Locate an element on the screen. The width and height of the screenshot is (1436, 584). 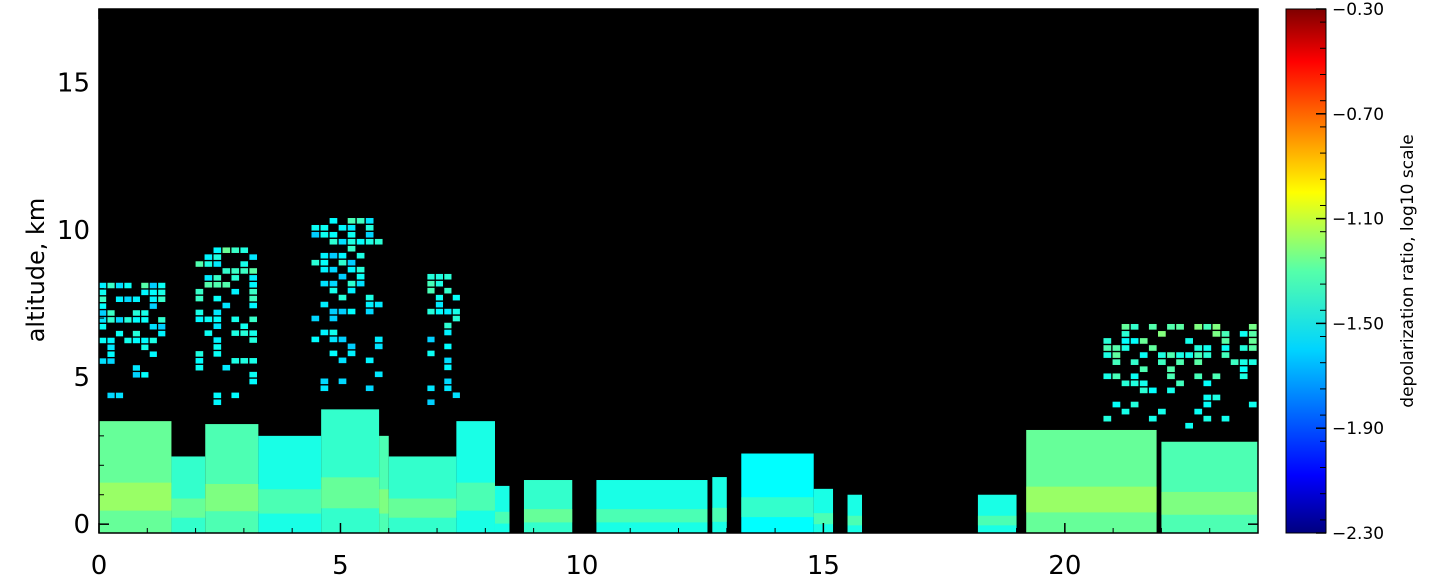
colorbar-tick-label: −2.30 is located at coordinates (1358, 534).